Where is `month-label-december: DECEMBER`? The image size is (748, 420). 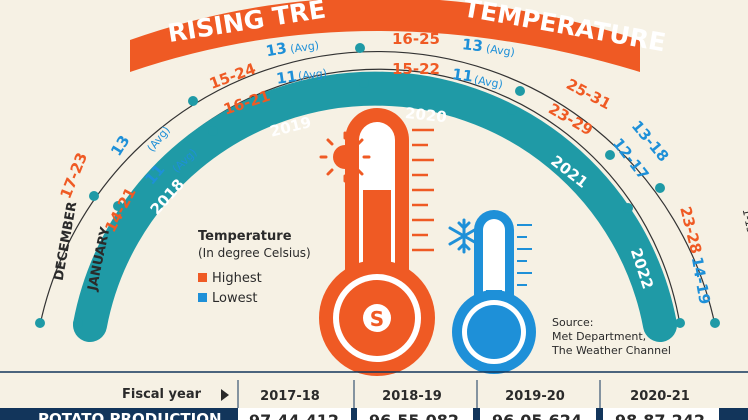 month-label-december: DECEMBER is located at coordinates (66, 241).